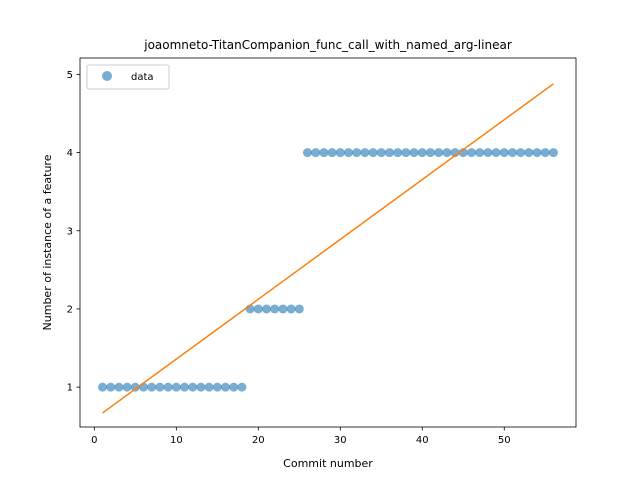 This screenshot has width=640, height=480. Describe the element at coordinates (70, 309) in the screenshot. I see `y-tick-label: 2` at that location.